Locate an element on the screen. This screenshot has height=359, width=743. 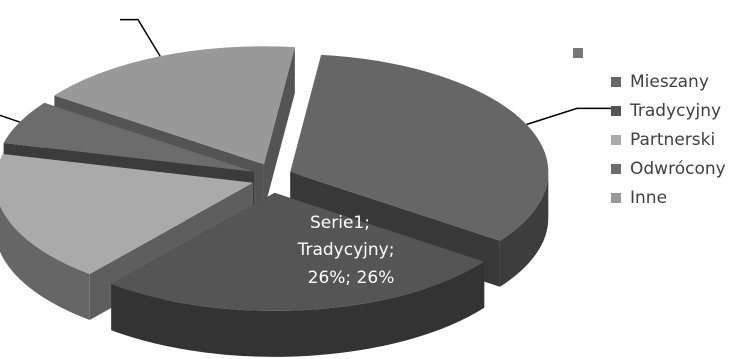
legend-header is located at coordinates (649, 52).